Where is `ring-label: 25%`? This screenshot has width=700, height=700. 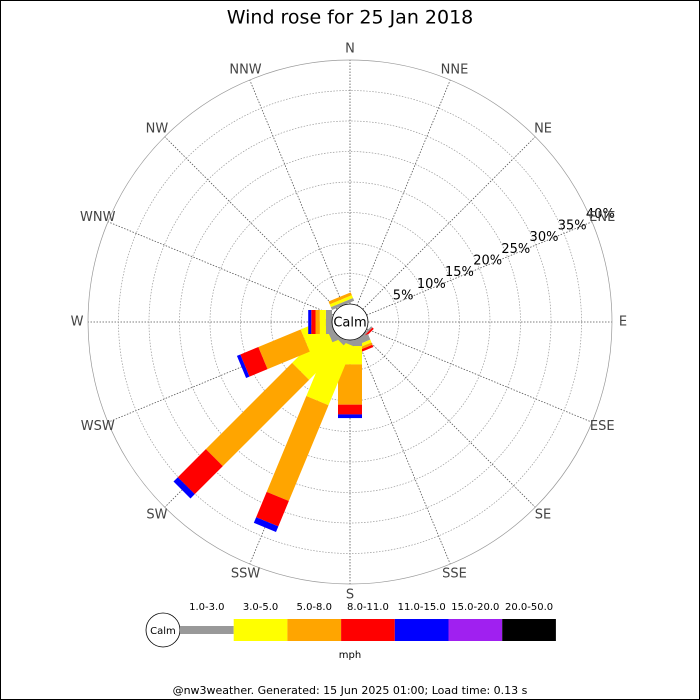
ring-label: 25% is located at coordinates (515, 249).